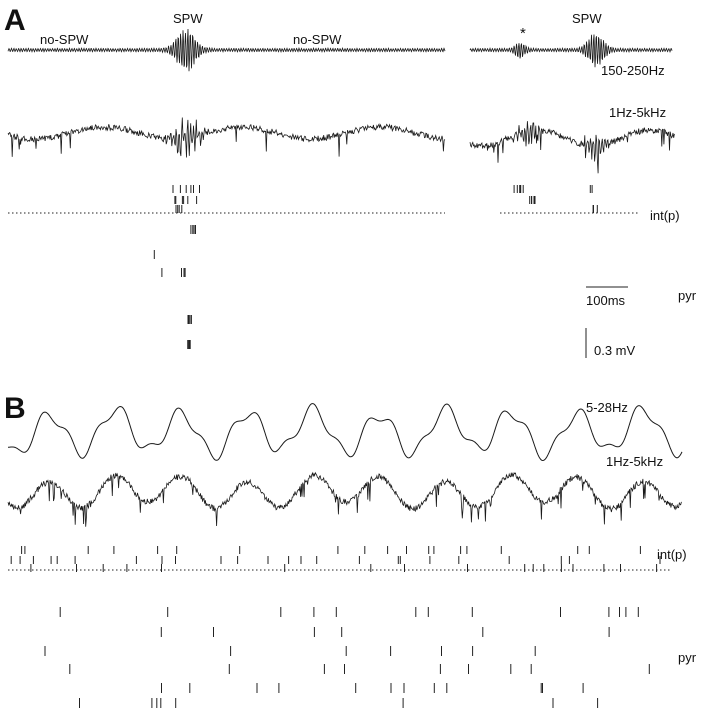 Image resolution: width=720 pixels, height=714 pixels. Describe the element at coordinates (335, 559) in the screenshot. I see `interneuron-spike-raster-b` at that location.